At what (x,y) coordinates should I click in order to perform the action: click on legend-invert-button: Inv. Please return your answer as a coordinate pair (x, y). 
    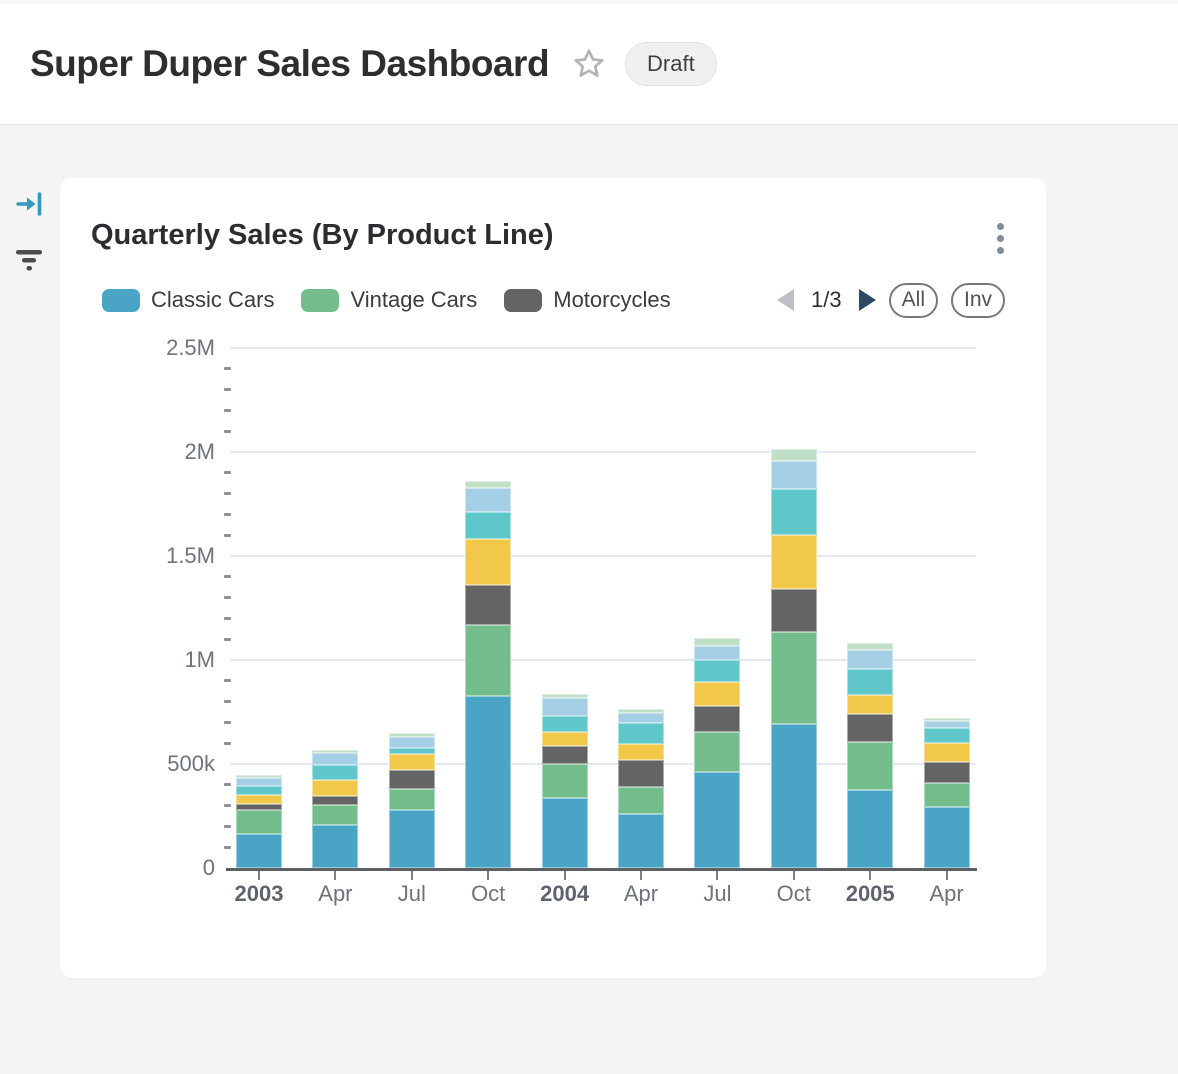
    Looking at the image, I should click on (977, 300).